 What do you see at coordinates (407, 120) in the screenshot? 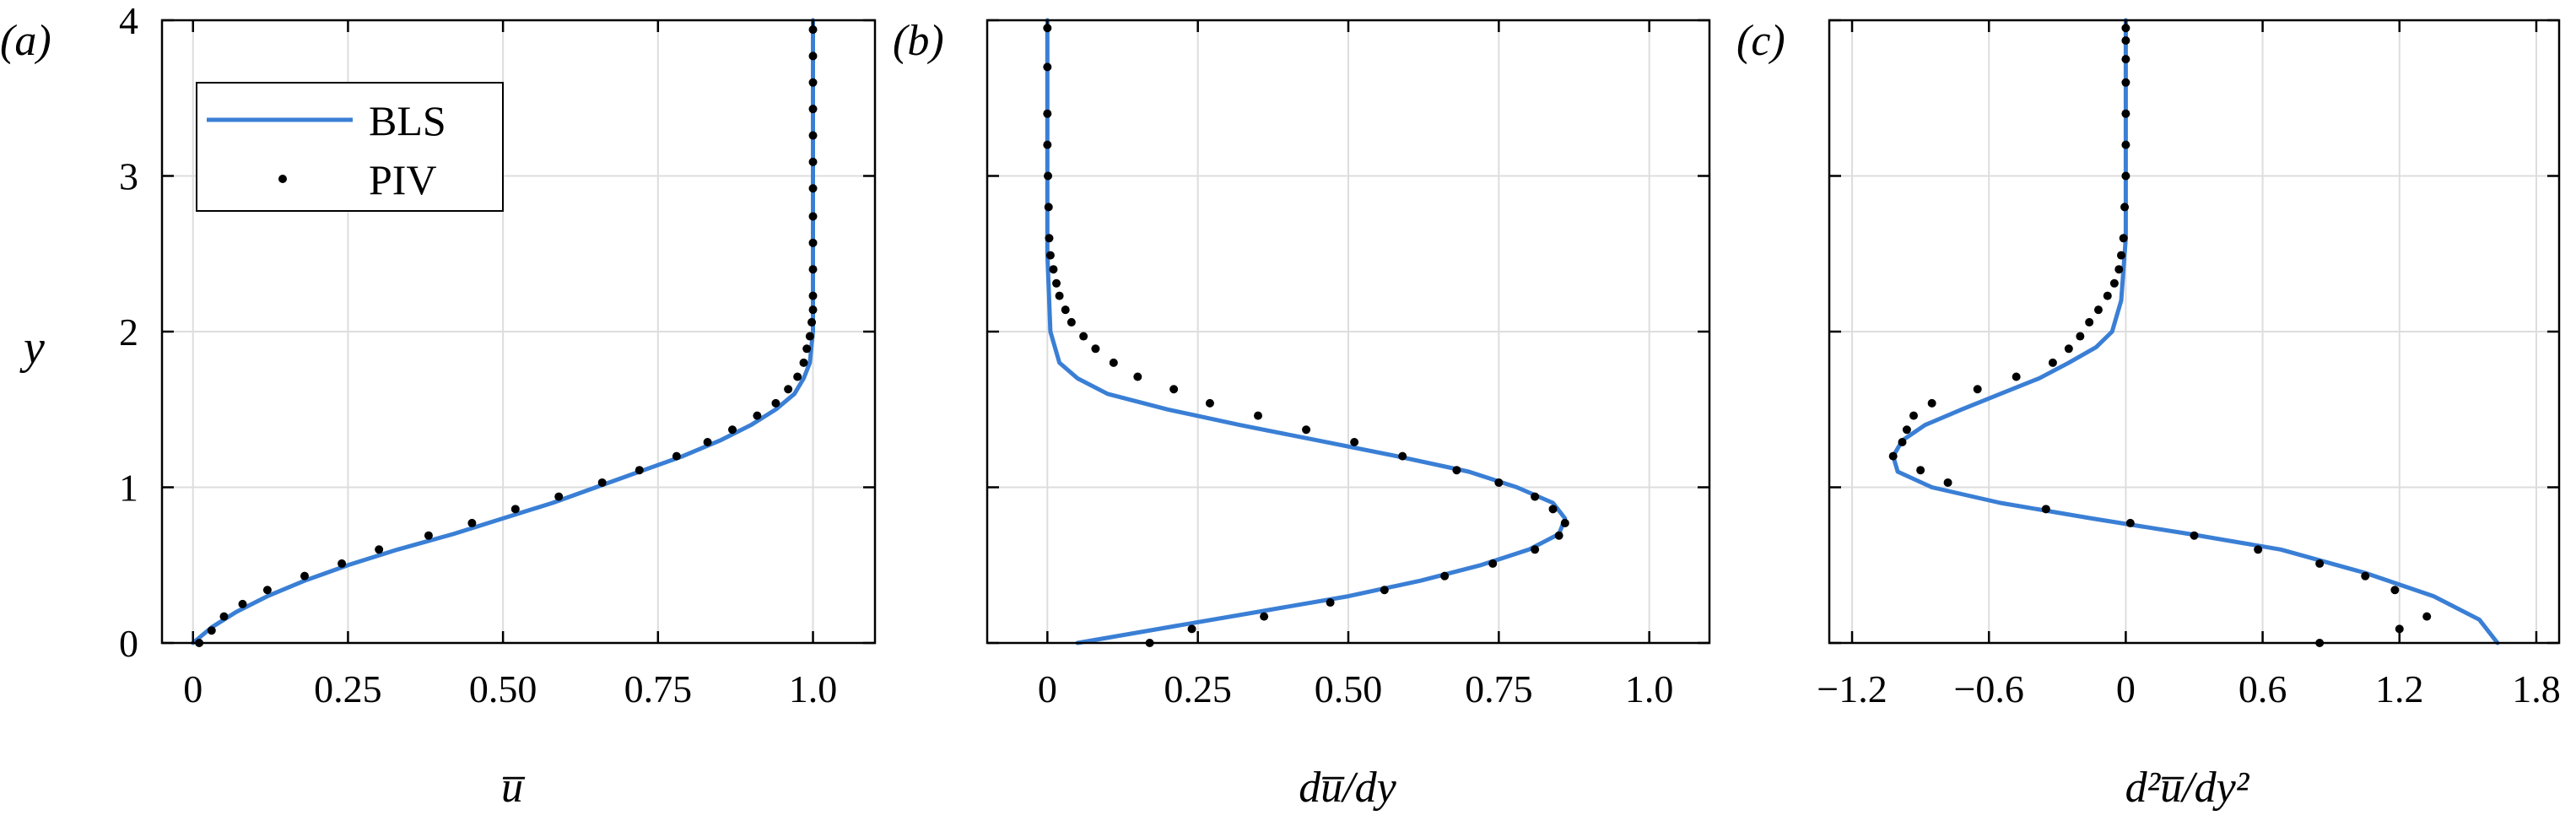
I see `legend-label-bls: BLS` at bounding box center [407, 120].